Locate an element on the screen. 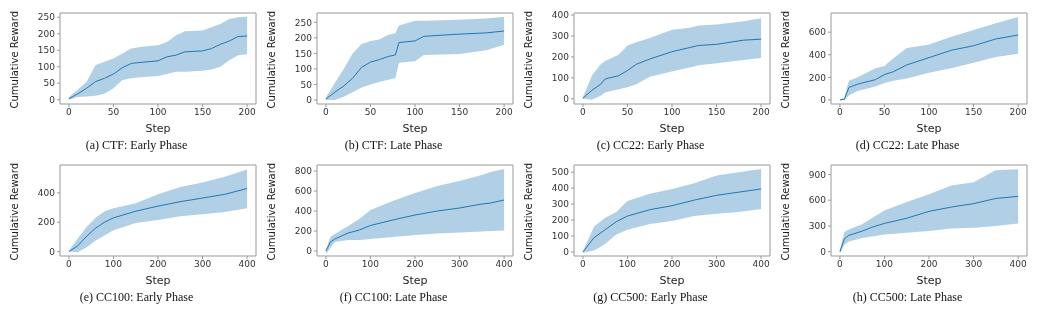 The height and width of the screenshot is (313, 1039). text: (b) CTF: Late Phase is located at coordinates (393, 145).